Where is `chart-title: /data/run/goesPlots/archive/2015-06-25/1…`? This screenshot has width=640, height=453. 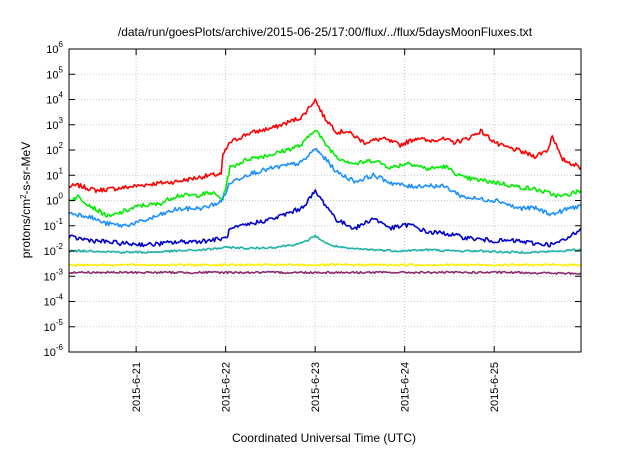
chart-title: /data/run/goesPlots/archive/2015-06-25/1… is located at coordinates (325, 32).